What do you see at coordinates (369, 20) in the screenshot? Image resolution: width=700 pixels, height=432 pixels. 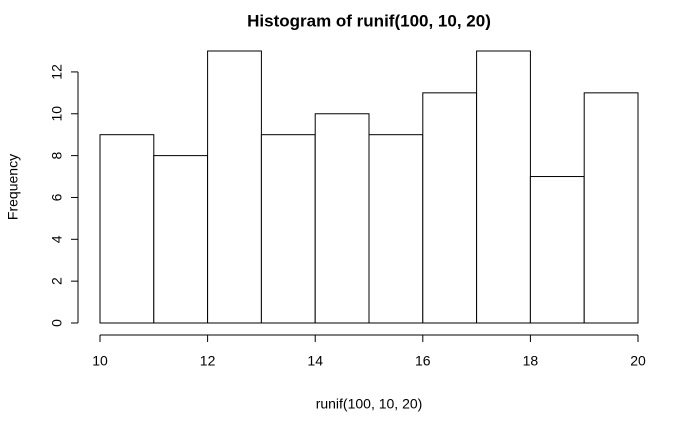 I see `chart-title: Histogram of runif(100, 10, 20)` at bounding box center [369, 20].